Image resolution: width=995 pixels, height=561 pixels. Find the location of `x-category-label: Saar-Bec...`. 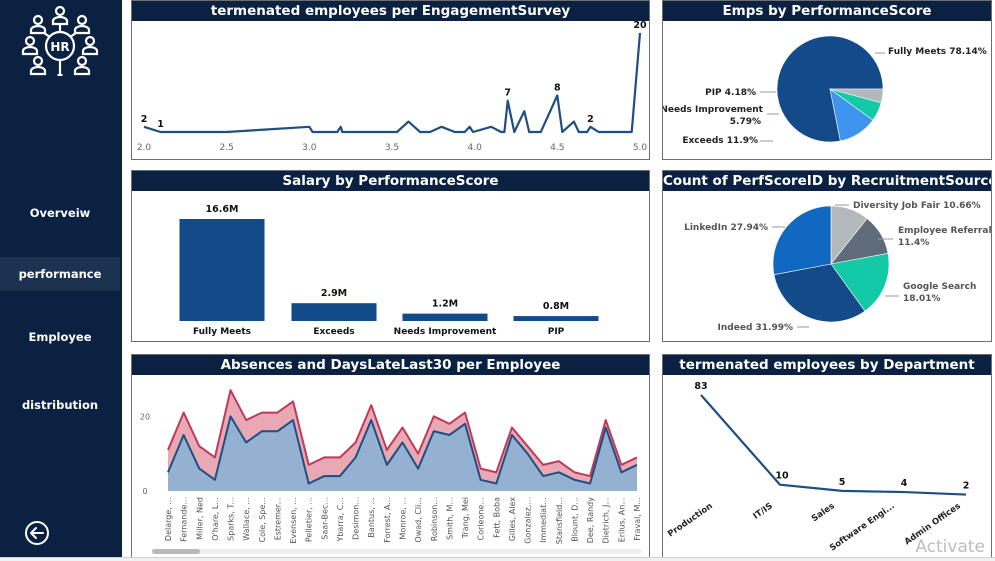

x-category-label: Saar-Bec... is located at coordinates (324, 518).